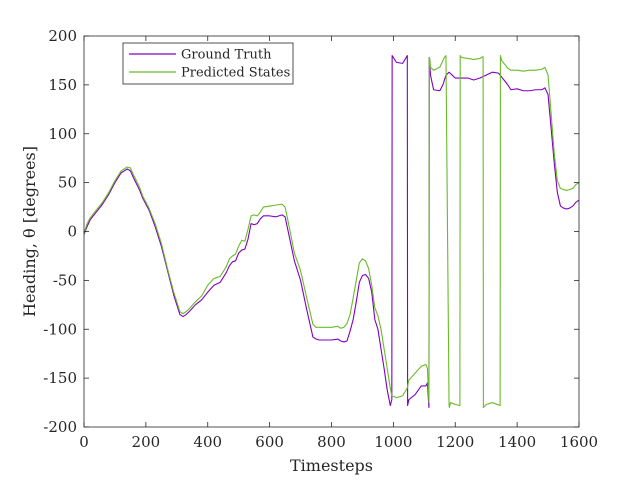 The height and width of the screenshot is (481, 641). Describe the element at coordinates (207, 442) in the screenshot. I see `x-tick-label: 400` at that location.